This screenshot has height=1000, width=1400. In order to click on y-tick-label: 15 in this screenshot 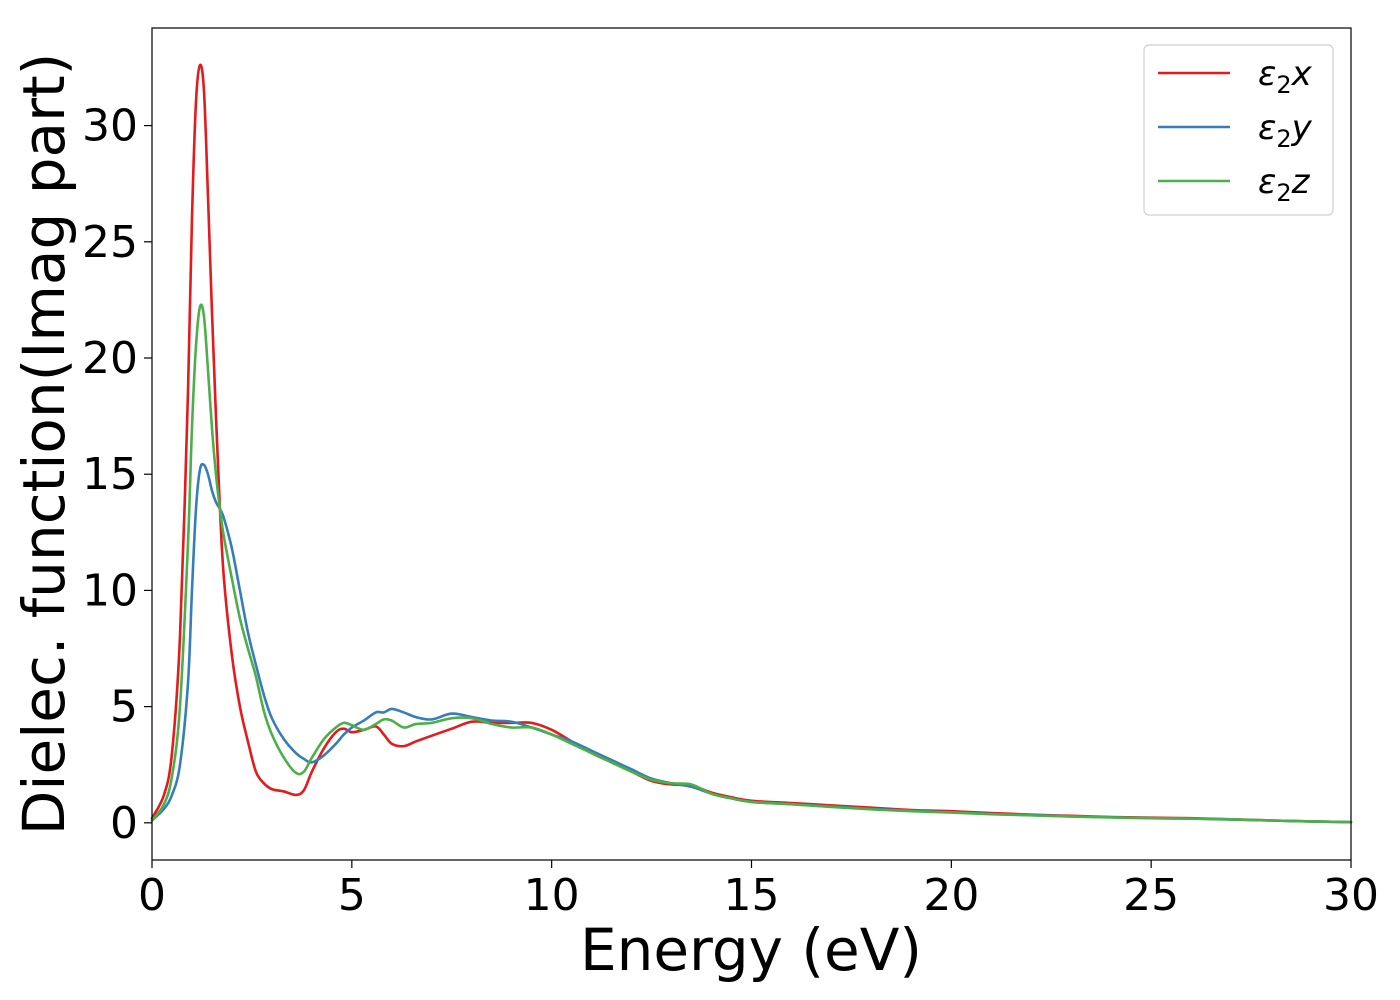, I will do `click(110, 474)`.